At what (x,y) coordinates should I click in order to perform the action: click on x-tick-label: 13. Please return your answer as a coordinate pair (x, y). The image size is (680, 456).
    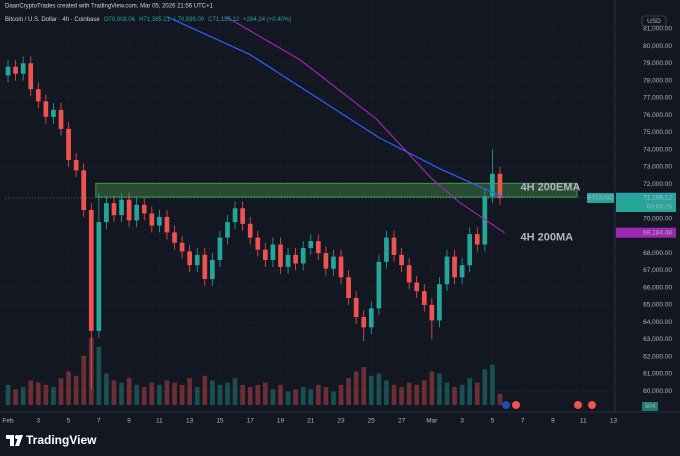
    Looking at the image, I should click on (190, 421).